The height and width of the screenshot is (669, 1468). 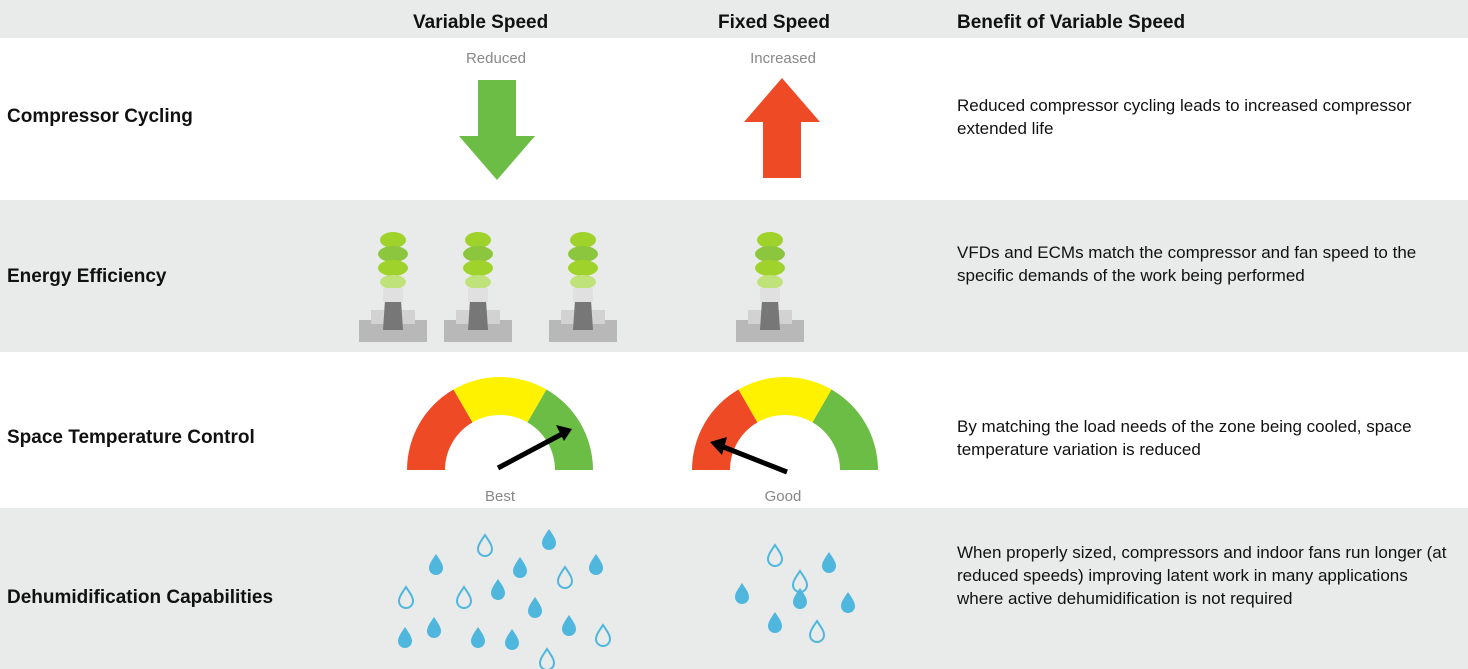 I want to click on drops-outline, so click(x=611, y=601).